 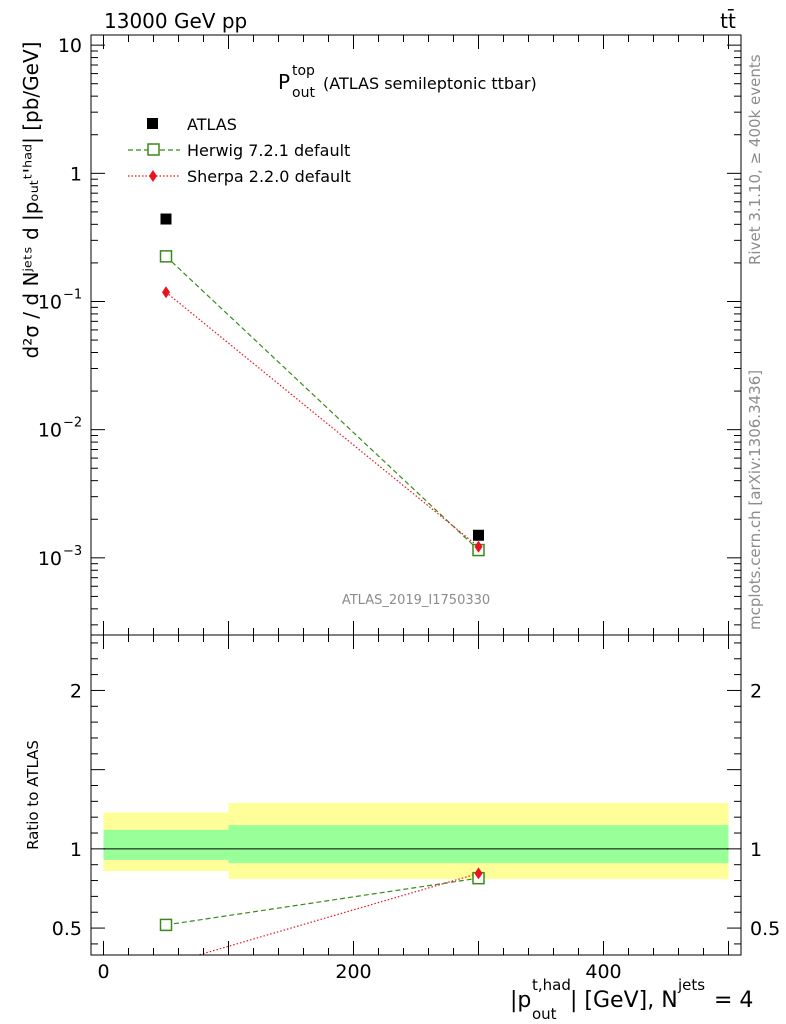 I want to click on ratio-markers, so click(x=322, y=919).